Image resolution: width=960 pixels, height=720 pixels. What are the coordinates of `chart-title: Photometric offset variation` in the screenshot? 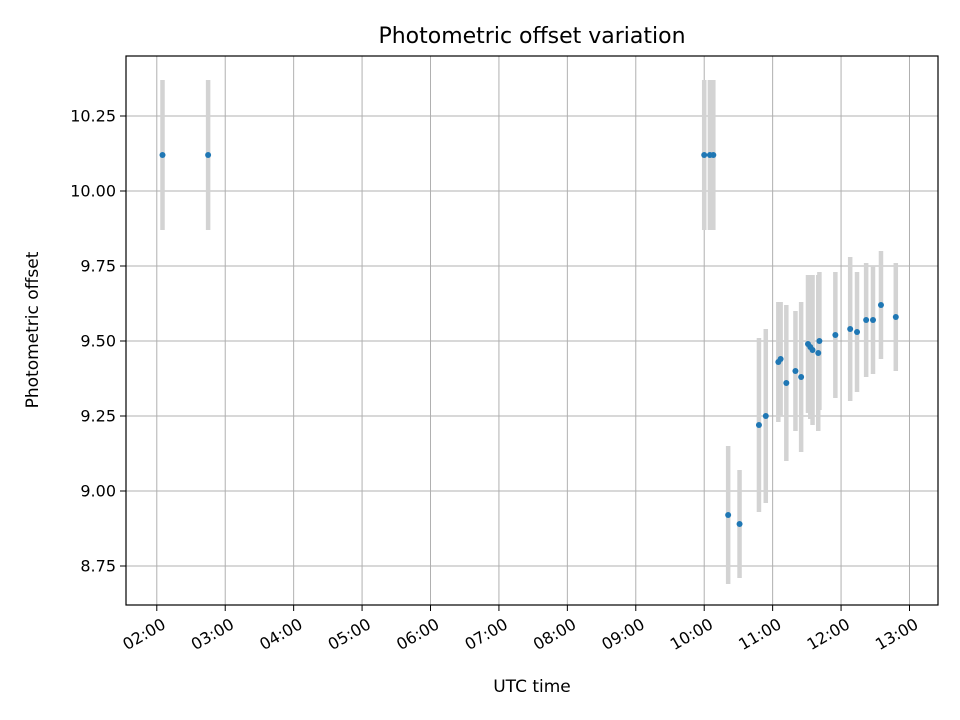 It's located at (531, 36).